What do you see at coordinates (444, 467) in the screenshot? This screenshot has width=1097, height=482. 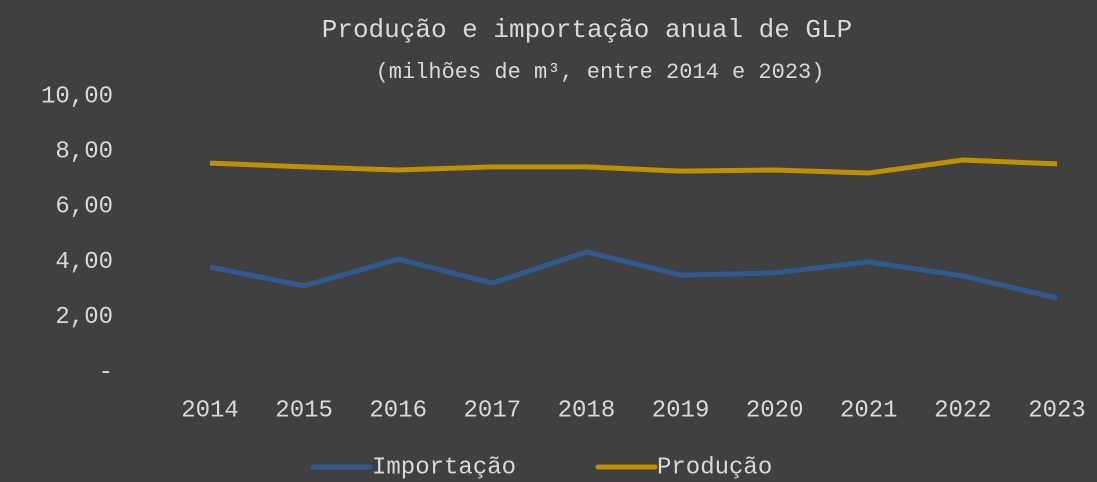 I see `legend-label: Importação` at bounding box center [444, 467].